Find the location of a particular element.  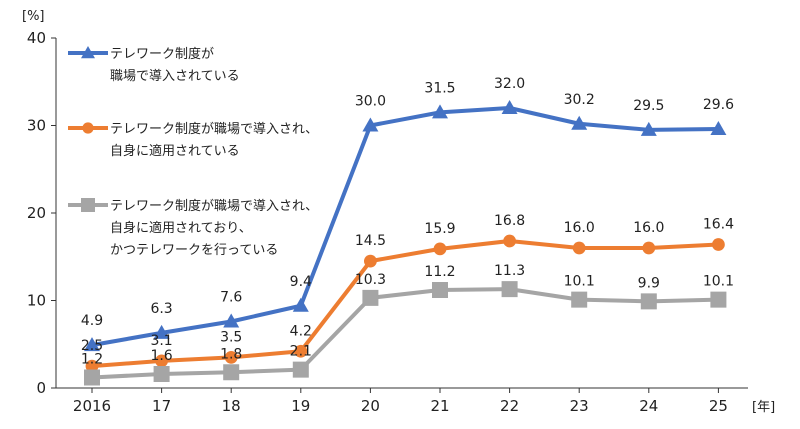

data-label: 15.9 is located at coordinates (439, 229).